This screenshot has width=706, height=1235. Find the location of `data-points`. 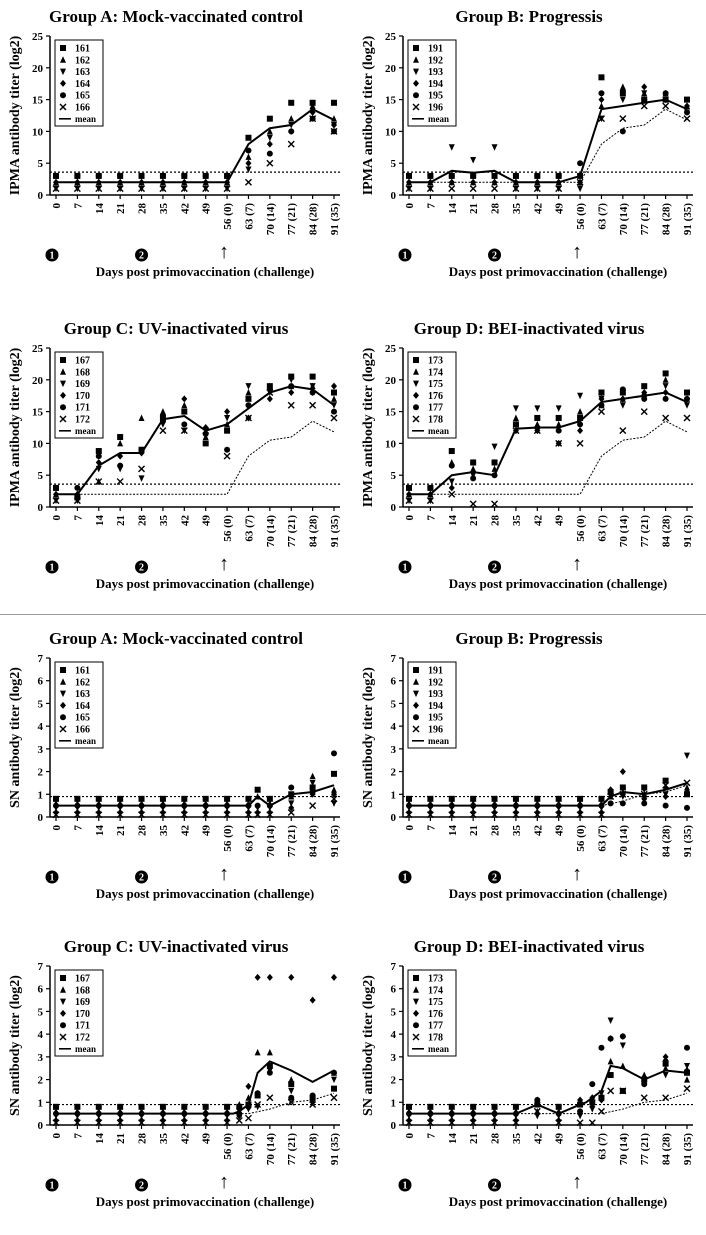

data-points is located at coordinates (195, 146).